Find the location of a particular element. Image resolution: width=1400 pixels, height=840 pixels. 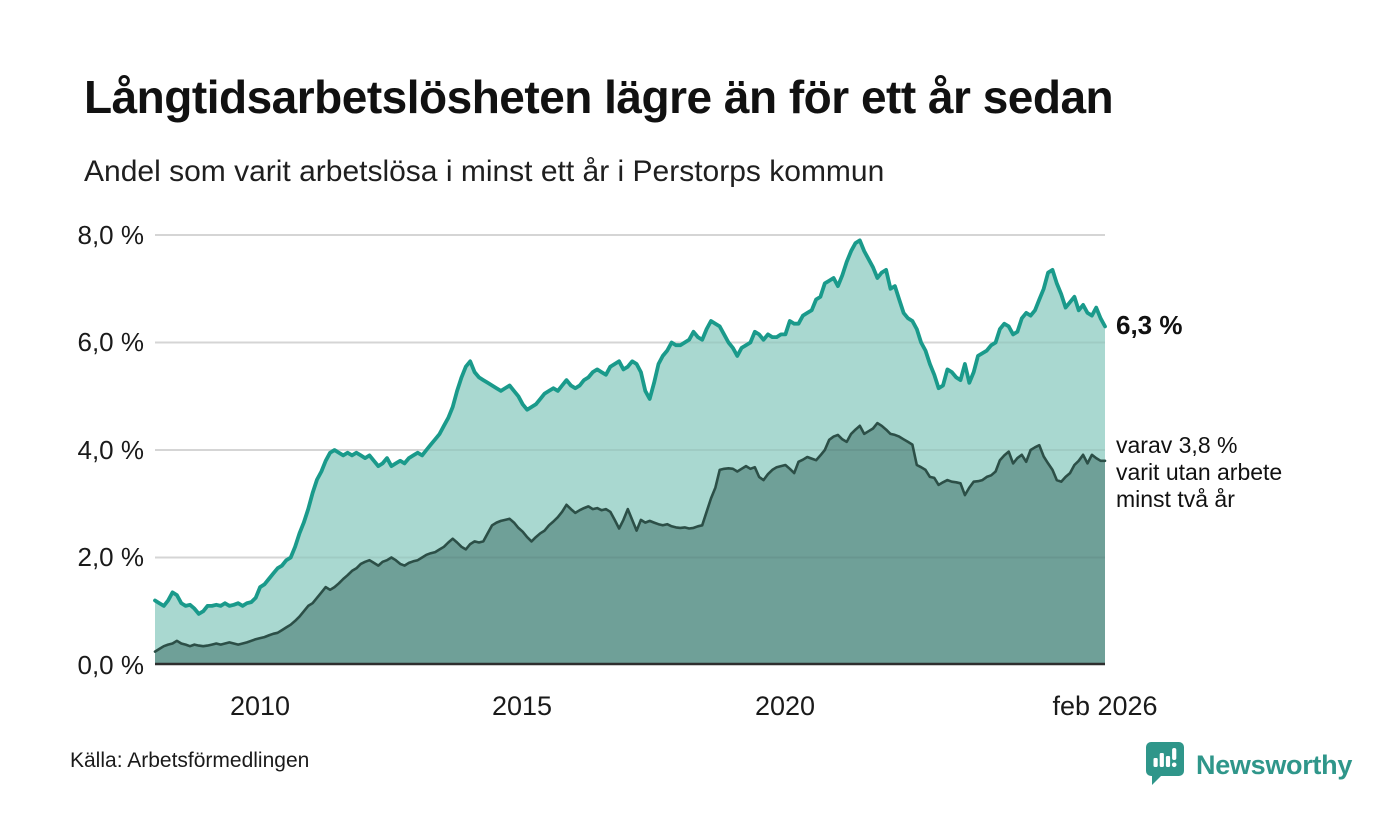

x-axis-label: 2015 is located at coordinates (522, 706).